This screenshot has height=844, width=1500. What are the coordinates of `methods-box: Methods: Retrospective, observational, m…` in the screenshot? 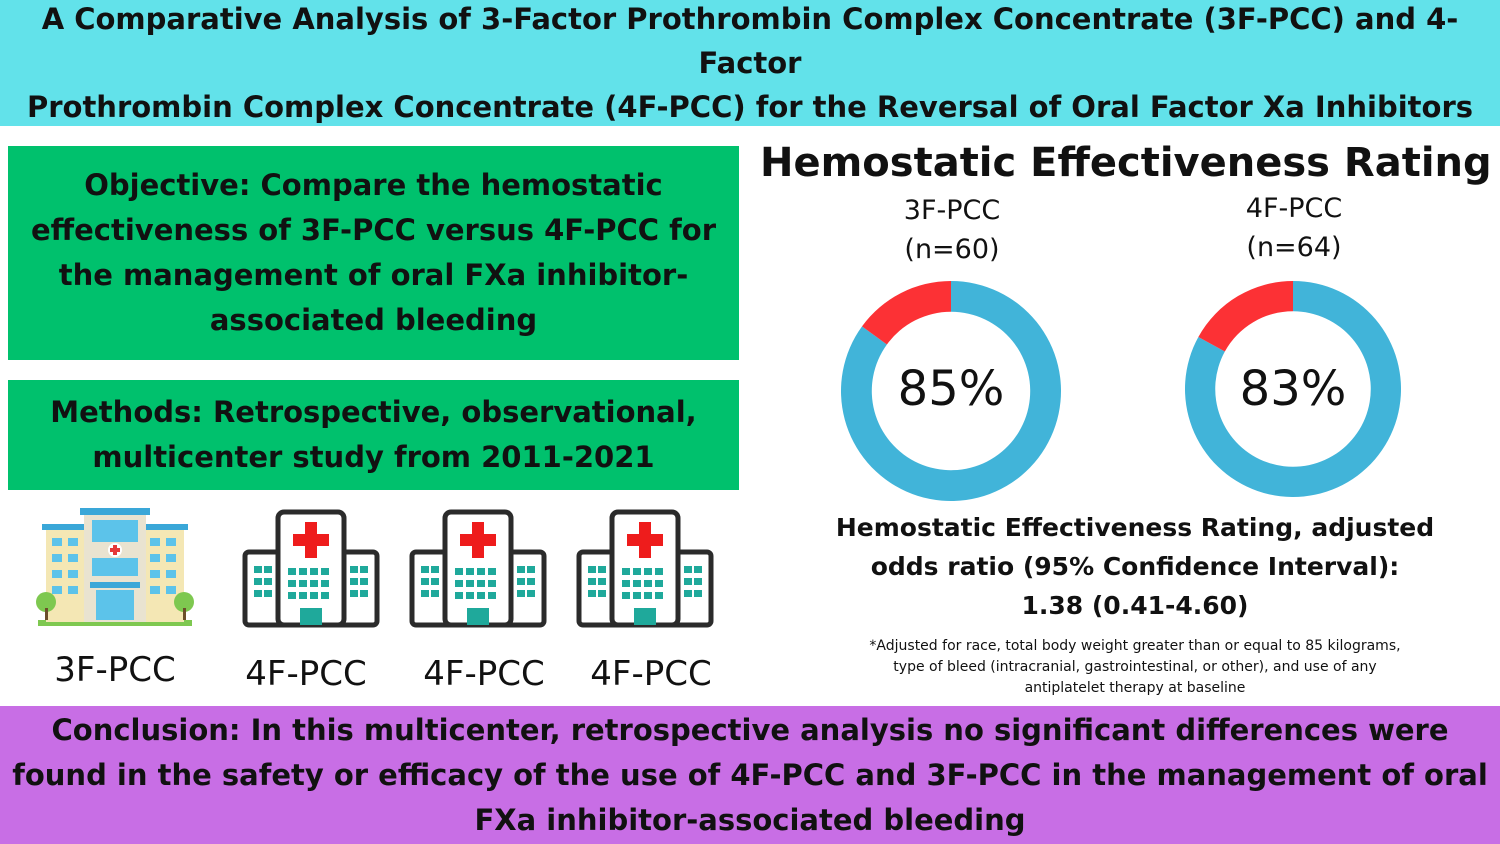 It's located at (373, 435).